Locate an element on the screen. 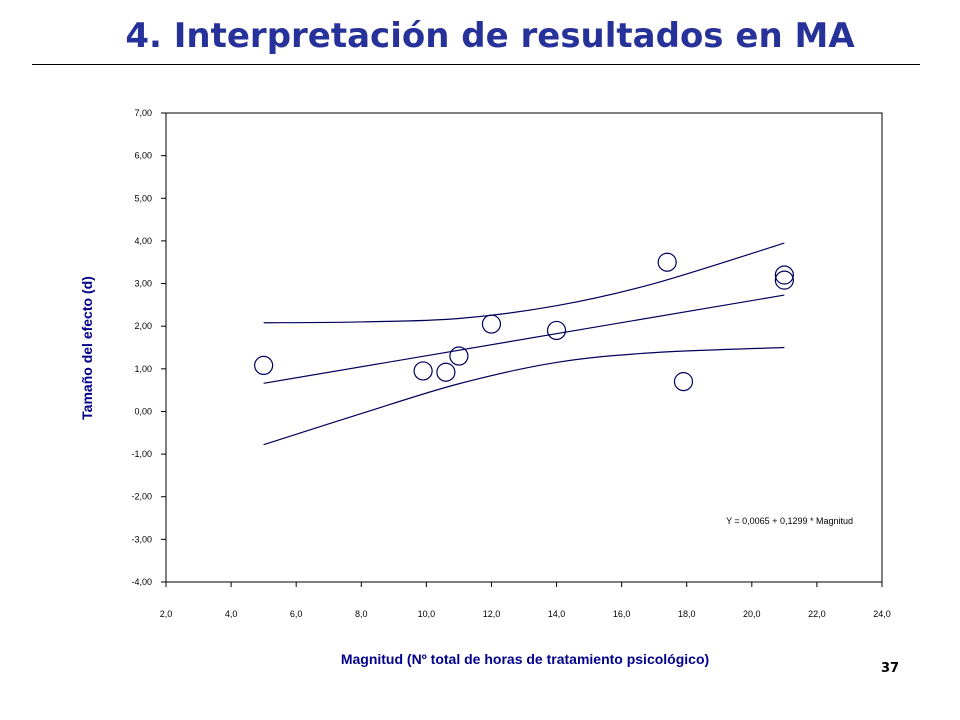 This screenshot has width=960, height=720. x-tick-label: 4,0 is located at coordinates (231, 614).